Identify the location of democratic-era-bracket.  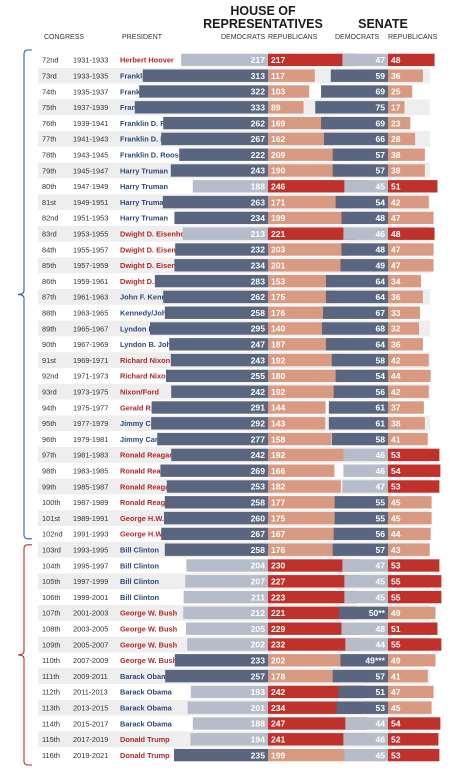
(24, 294).